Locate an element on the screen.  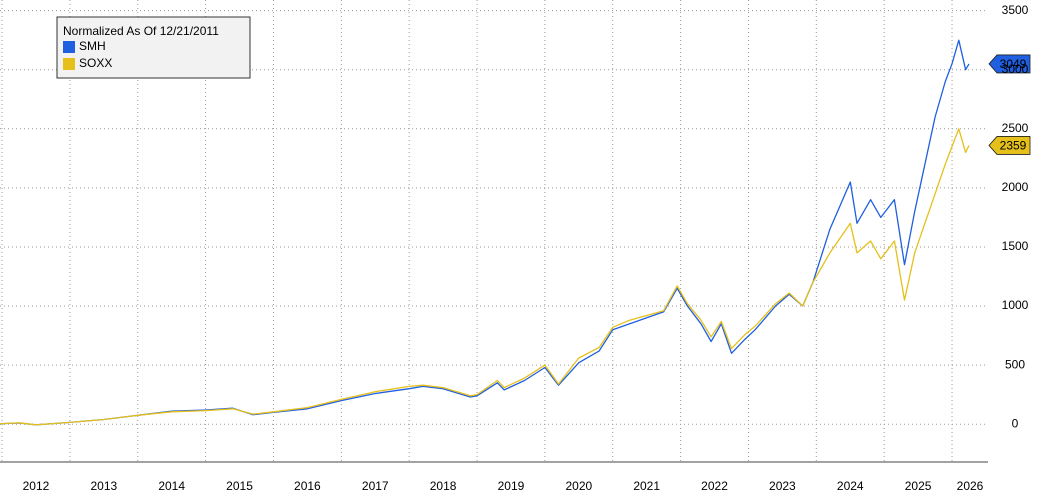
x-tick-label: 2025 is located at coordinates (918, 486).